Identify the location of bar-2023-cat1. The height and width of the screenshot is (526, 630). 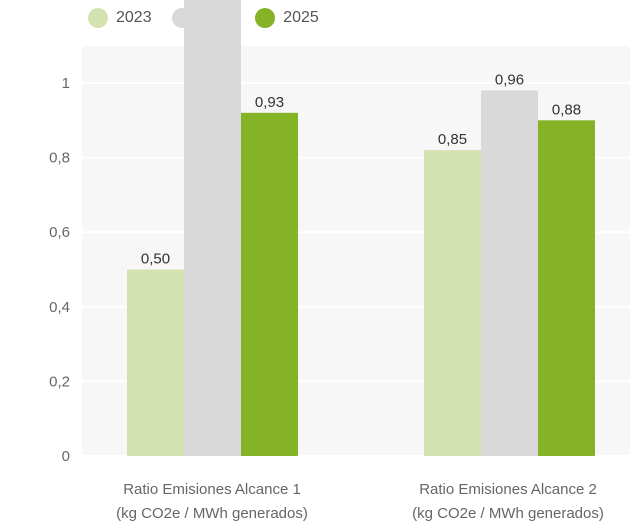
(155, 362).